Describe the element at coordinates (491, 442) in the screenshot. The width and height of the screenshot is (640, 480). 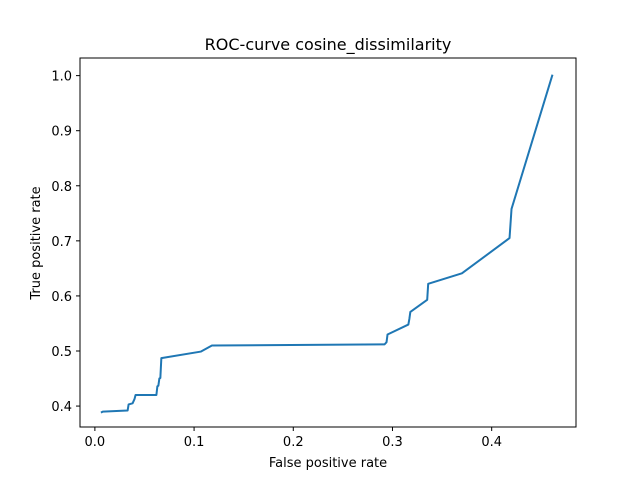
I see `x-tick-label: 0.4` at that location.